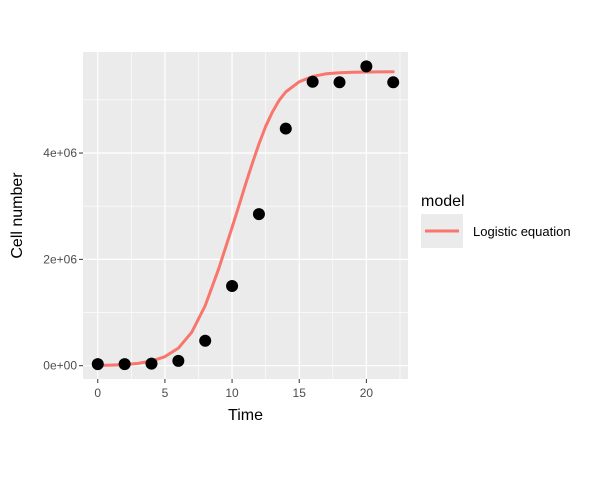 This screenshot has height=480, width=600. What do you see at coordinates (245, 415) in the screenshot?
I see `x-axis-title: Time` at bounding box center [245, 415].